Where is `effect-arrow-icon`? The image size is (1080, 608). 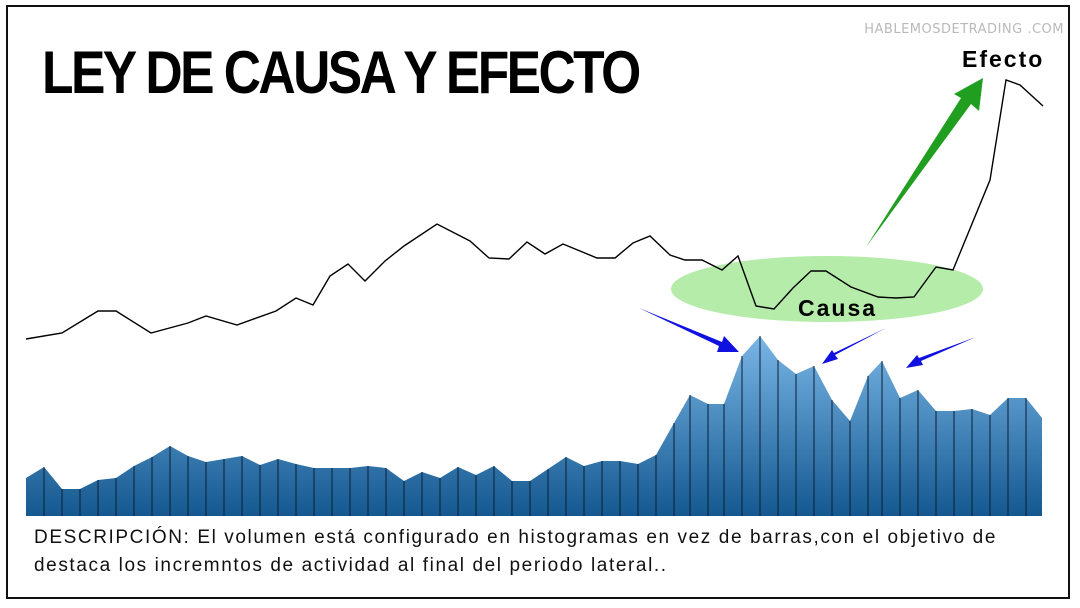 effect-arrow-icon is located at coordinates (924, 162).